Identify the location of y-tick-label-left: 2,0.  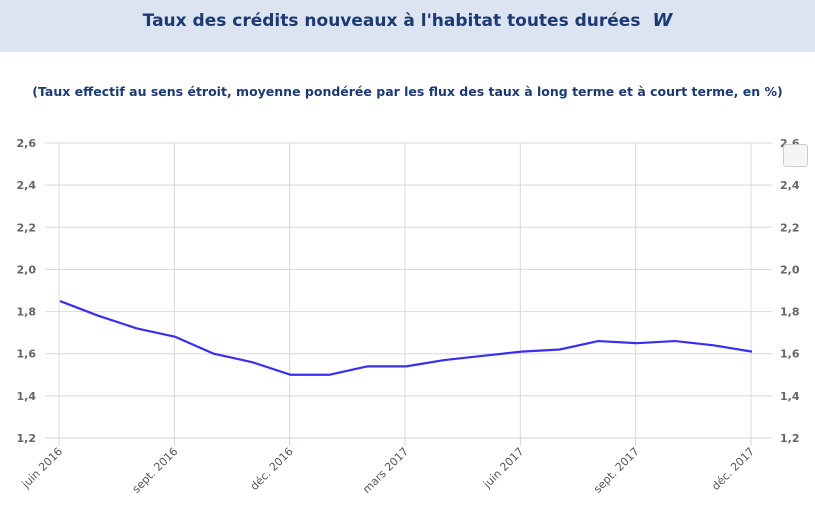
(27, 269).